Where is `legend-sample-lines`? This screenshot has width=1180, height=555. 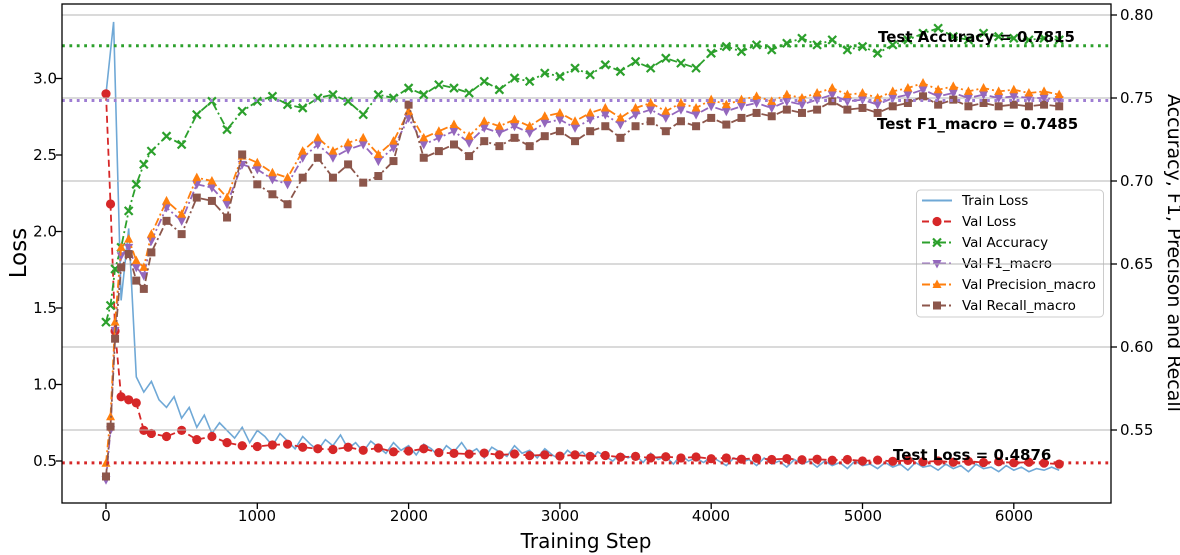
legend-sample-lines is located at coordinates (937, 254).